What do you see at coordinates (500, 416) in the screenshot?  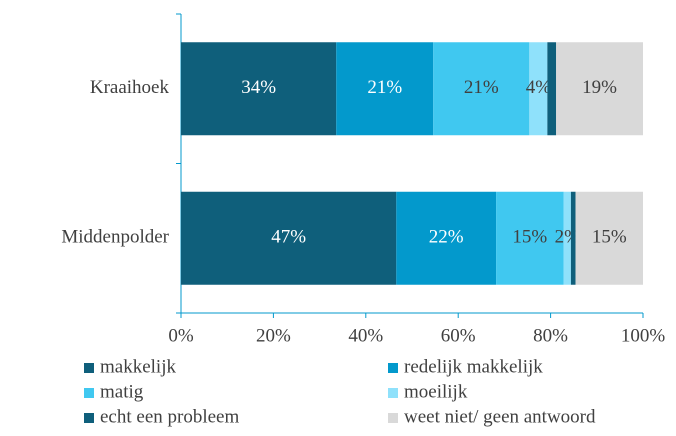 I see `legend-label: weet niet/ geen antwoord` at bounding box center [500, 416].